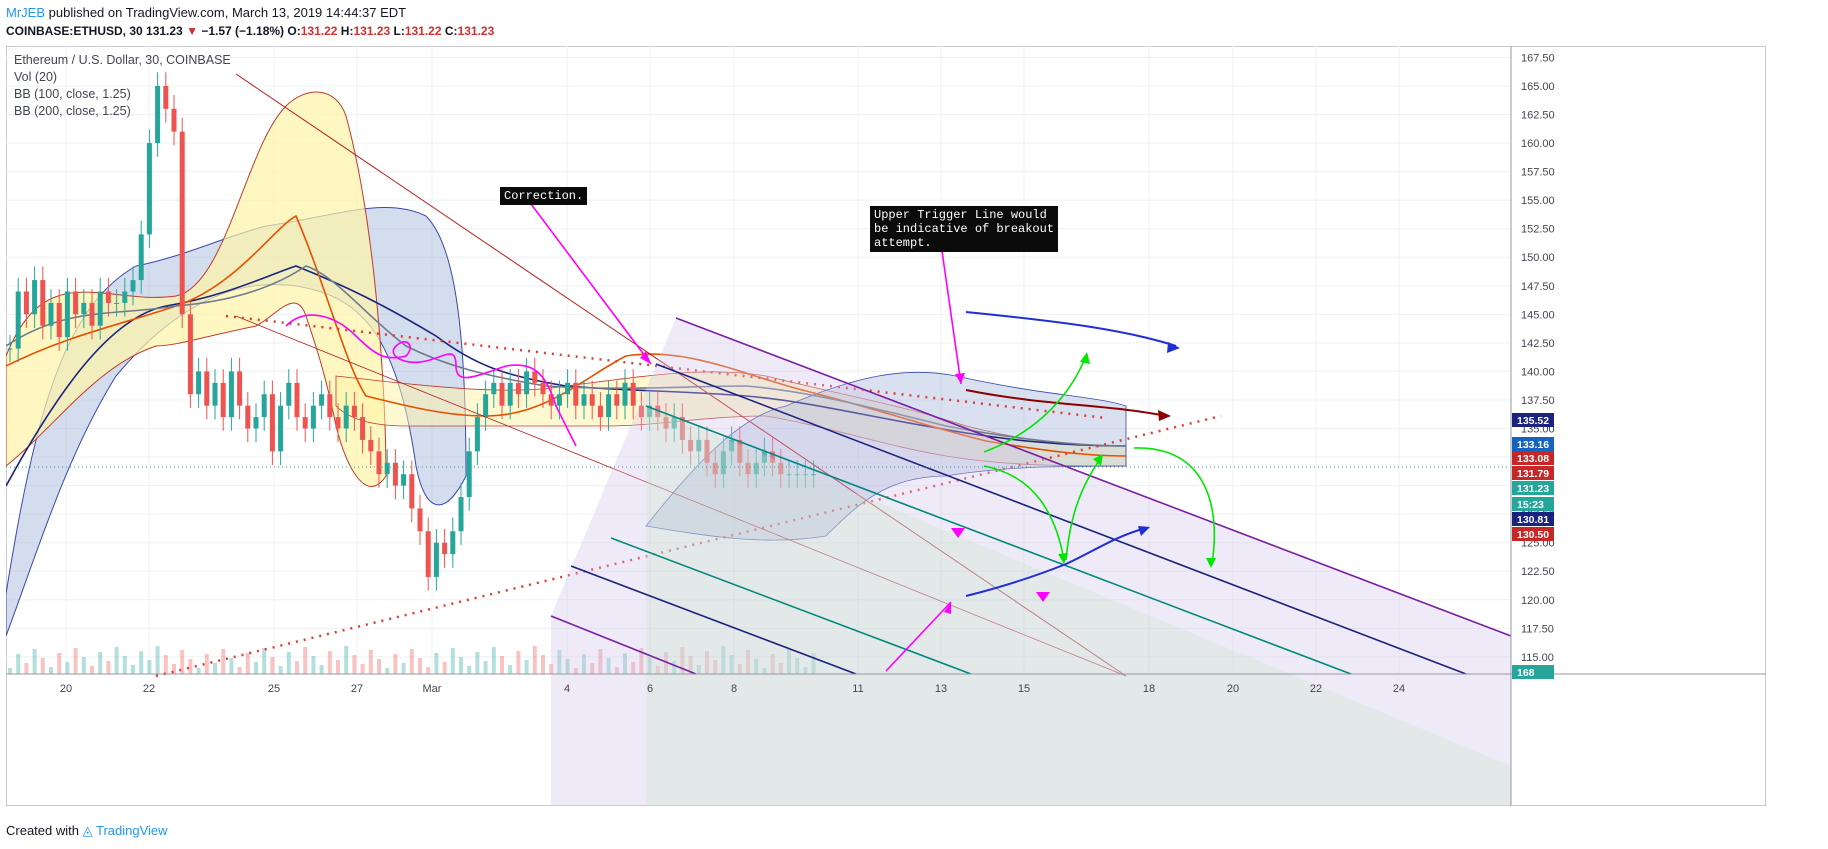  What do you see at coordinates (1538, 58) in the screenshot?
I see `y-tick-label: 167.50` at bounding box center [1538, 58].